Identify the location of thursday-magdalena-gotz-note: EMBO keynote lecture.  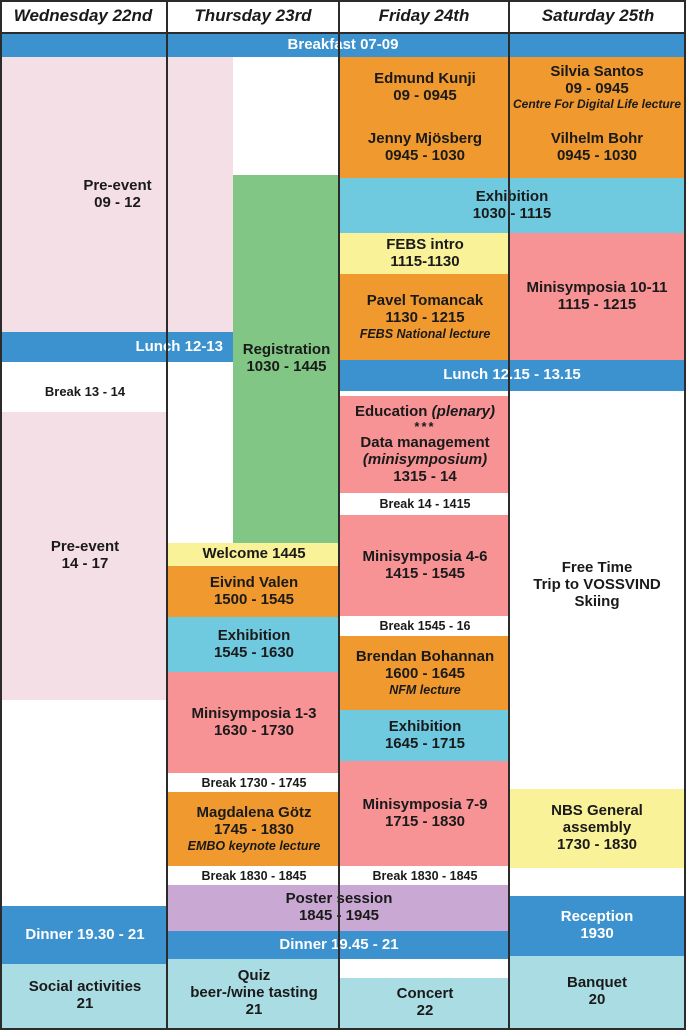
(254, 845).